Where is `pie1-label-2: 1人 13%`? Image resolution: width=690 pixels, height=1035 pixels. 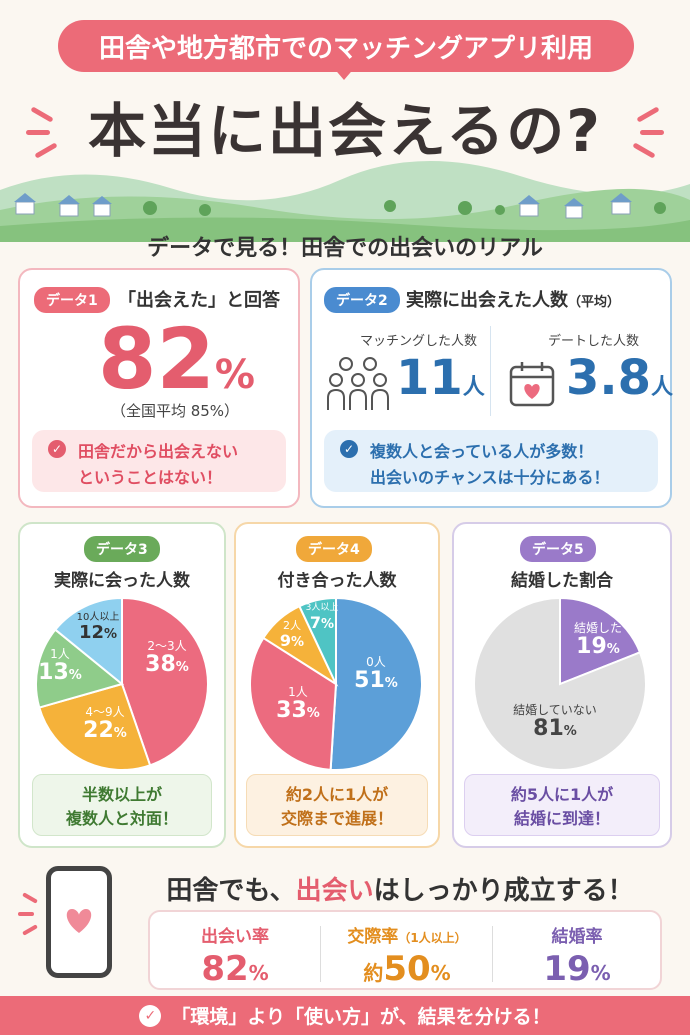
pie1-label-2: 1人 13% is located at coordinates (60, 666).